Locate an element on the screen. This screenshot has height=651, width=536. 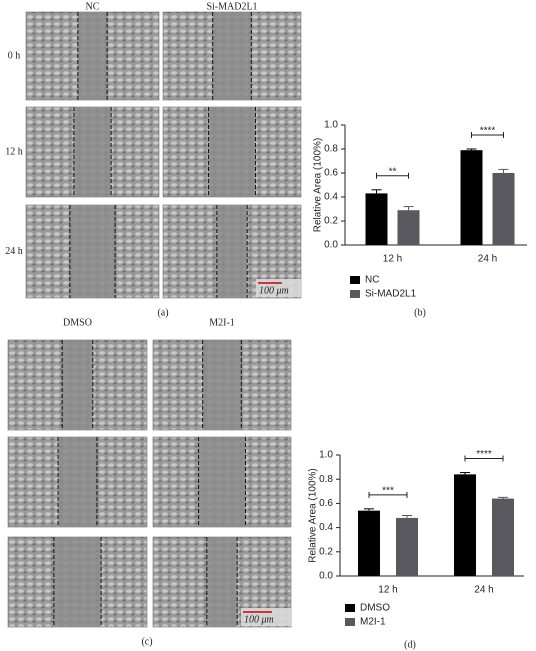
row-label: 12 h is located at coordinates (14, 151).